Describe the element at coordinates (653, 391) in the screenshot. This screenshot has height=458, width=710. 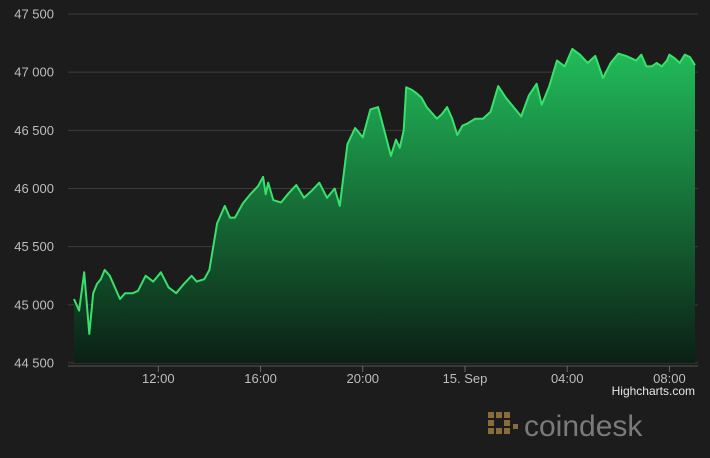
I see `credits-link: Highcharts.com` at that location.